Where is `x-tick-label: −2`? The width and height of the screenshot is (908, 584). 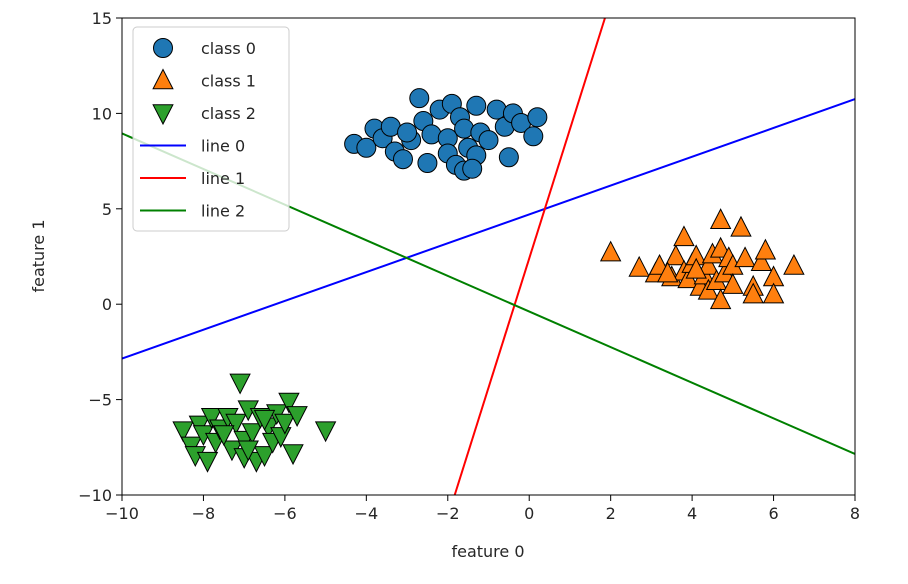
x-tick-label: −2 is located at coordinates (448, 513).